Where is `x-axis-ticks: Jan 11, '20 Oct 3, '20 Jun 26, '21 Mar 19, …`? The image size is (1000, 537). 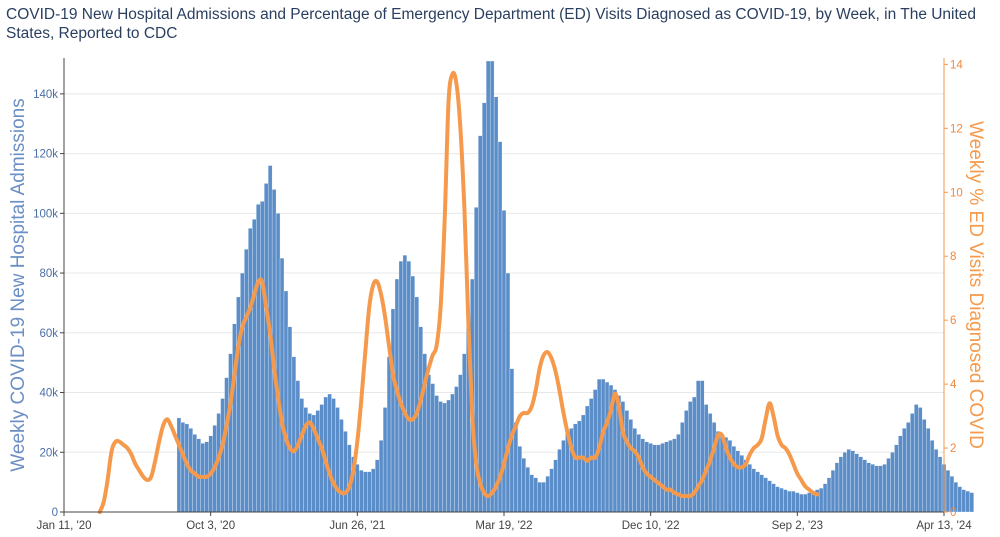 x-axis-ticks: Jan 11, '20 Oct 3, '20 Jun 26, '21 Mar 19, … is located at coordinates (504, 522).